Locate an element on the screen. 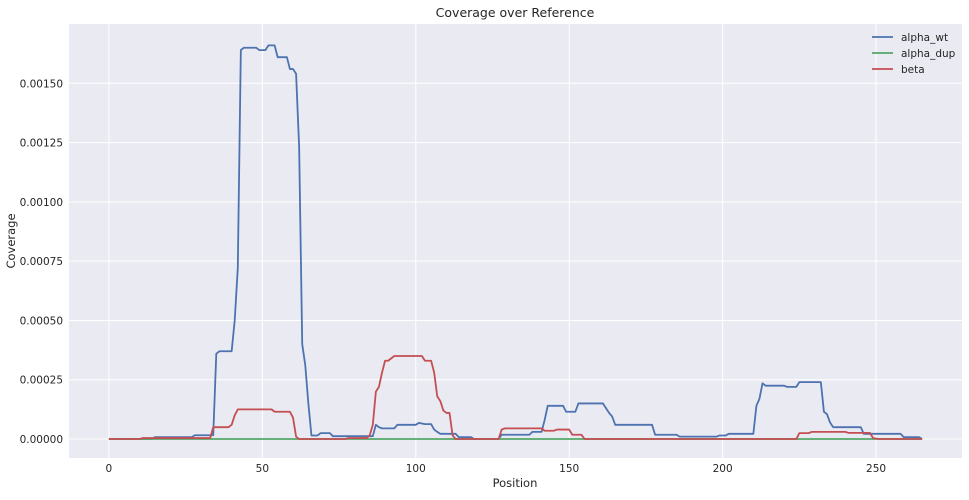  y-tick-label: 0.00025 is located at coordinates (41, 381).